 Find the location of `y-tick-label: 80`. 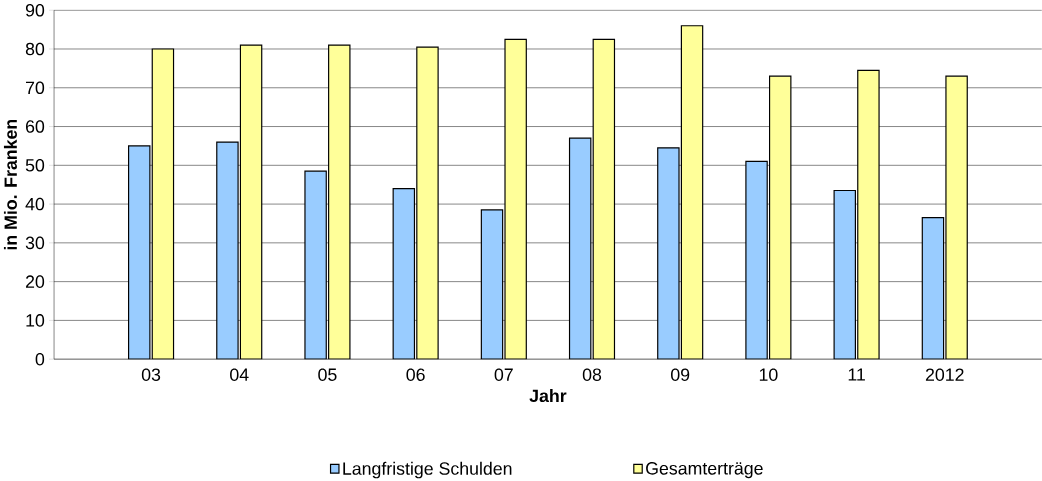

y-tick-label: 80 is located at coordinates (35, 49).